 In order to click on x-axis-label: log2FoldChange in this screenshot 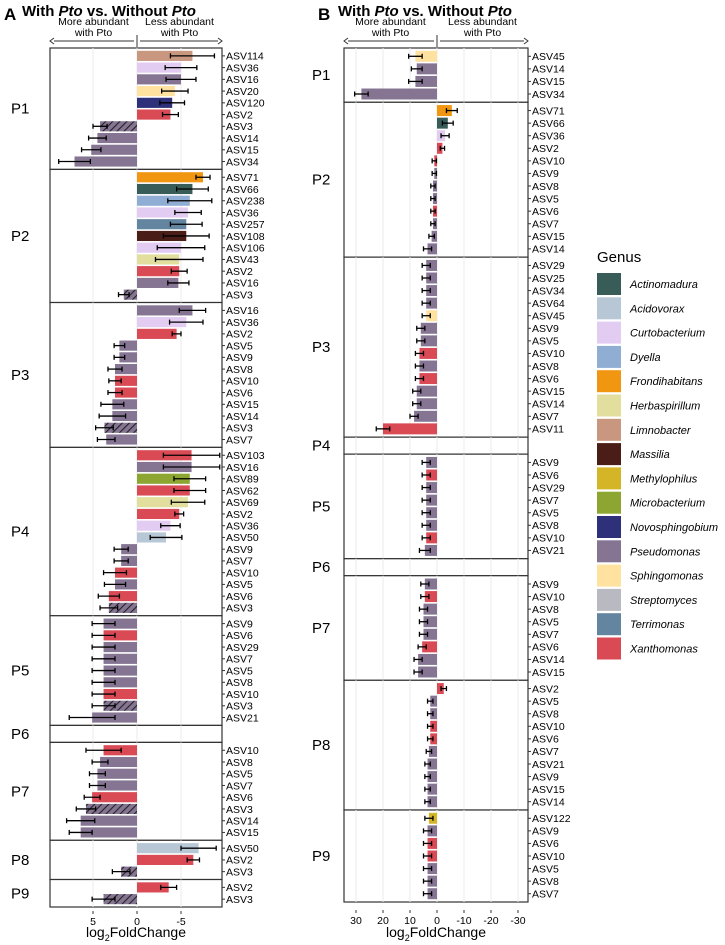, I will do `click(136, 933)`.